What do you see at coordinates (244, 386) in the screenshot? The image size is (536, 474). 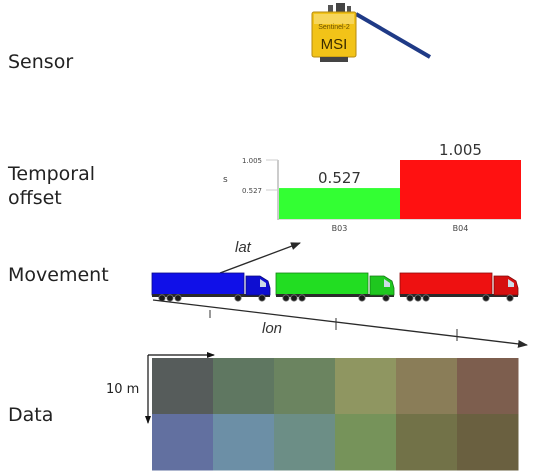 I see `pixel-cell-r1-c2` at bounding box center [244, 386].